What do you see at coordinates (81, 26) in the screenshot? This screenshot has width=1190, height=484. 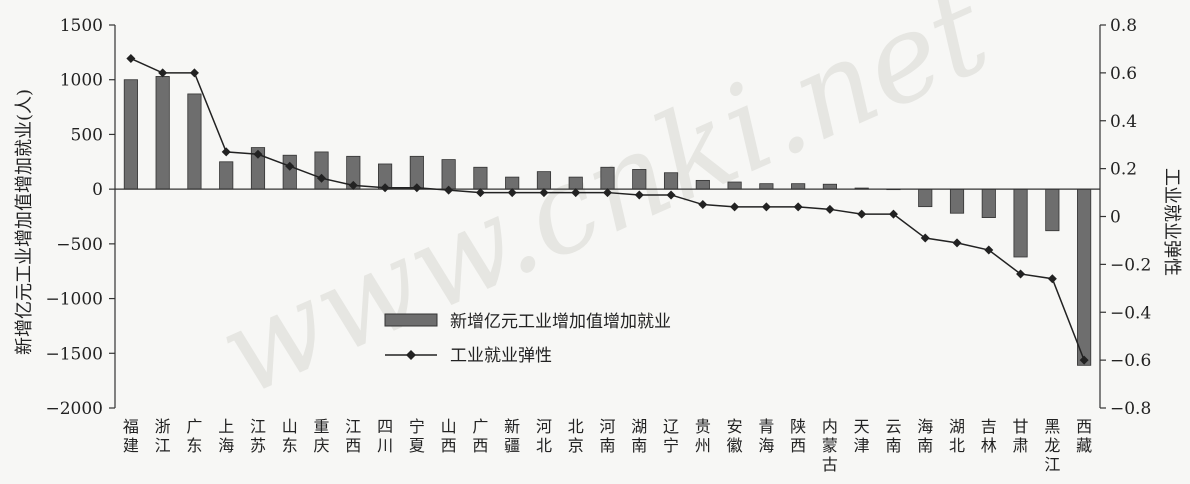 I see `left-tick-label: 1500` at bounding box center [81, 26].